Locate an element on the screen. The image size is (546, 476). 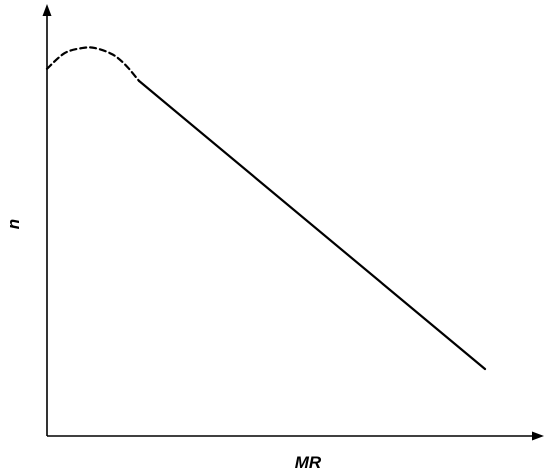
y-axis-label: n is located at coordinates (13, 224).